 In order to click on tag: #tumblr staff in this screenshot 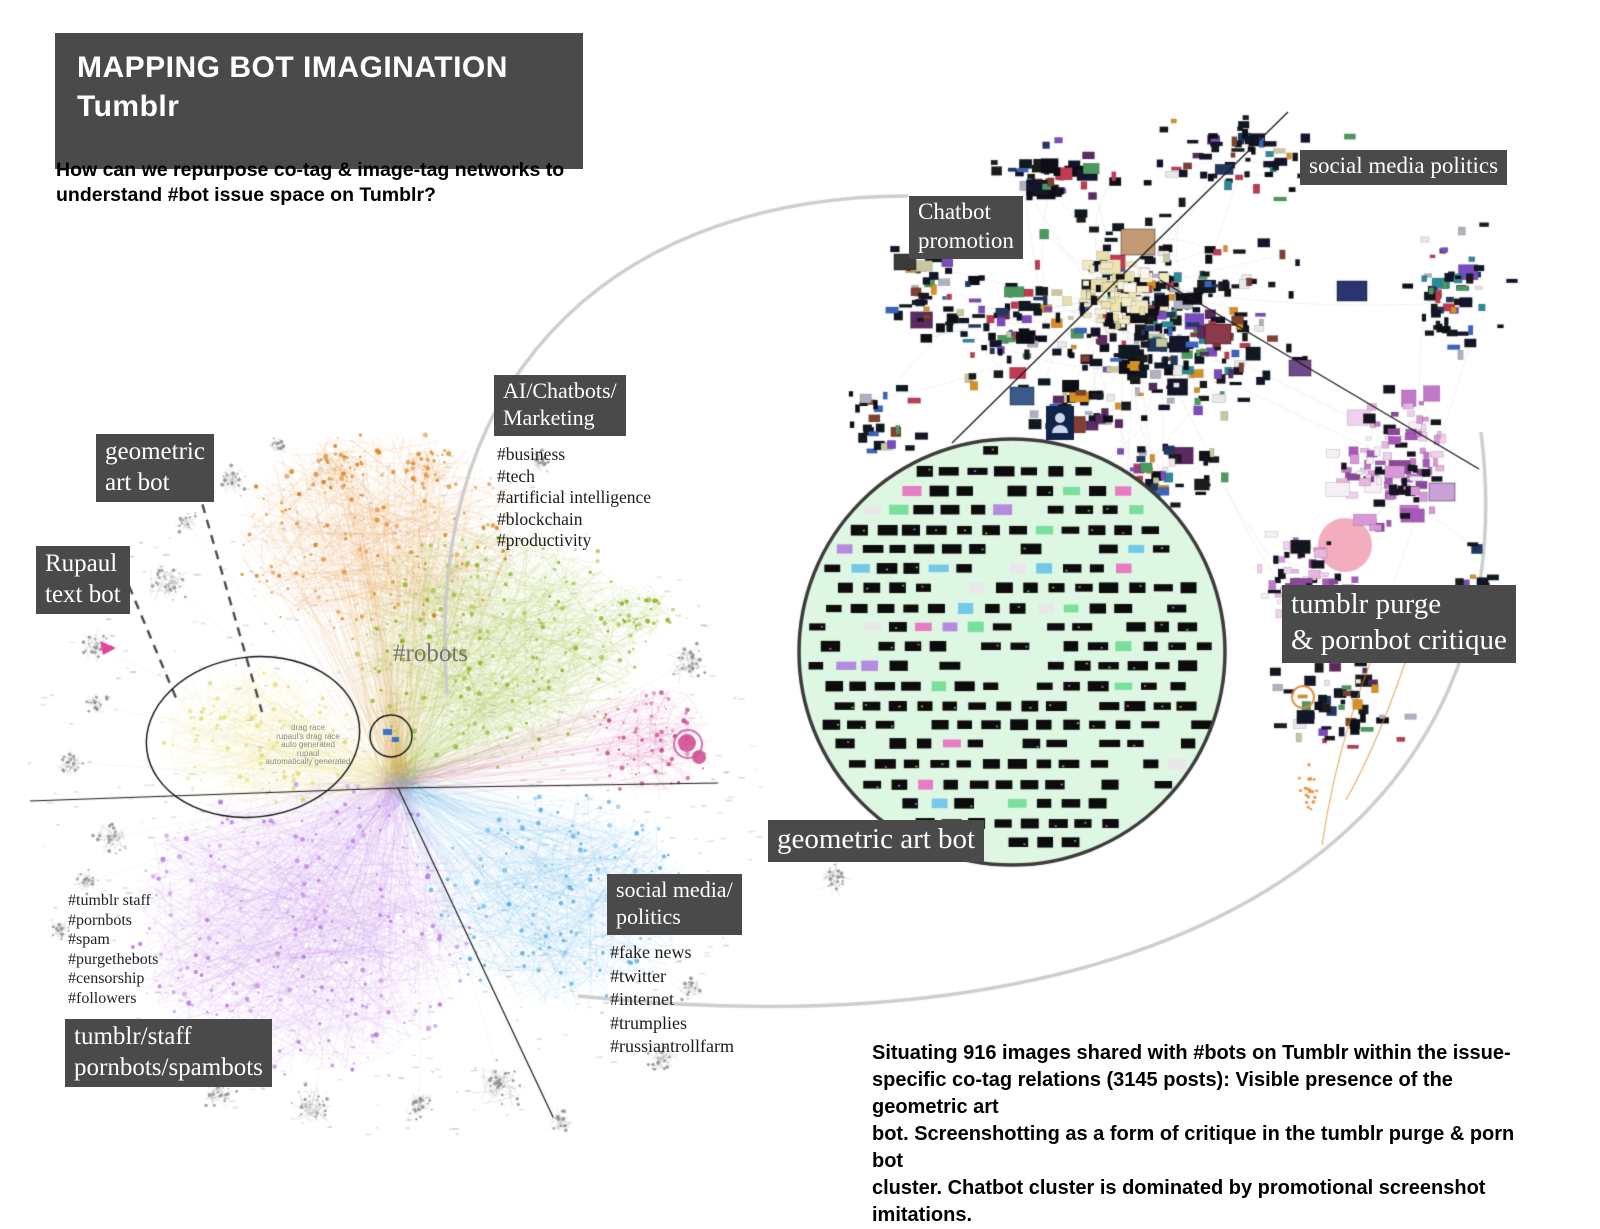, I will do `click(109, 900)`.